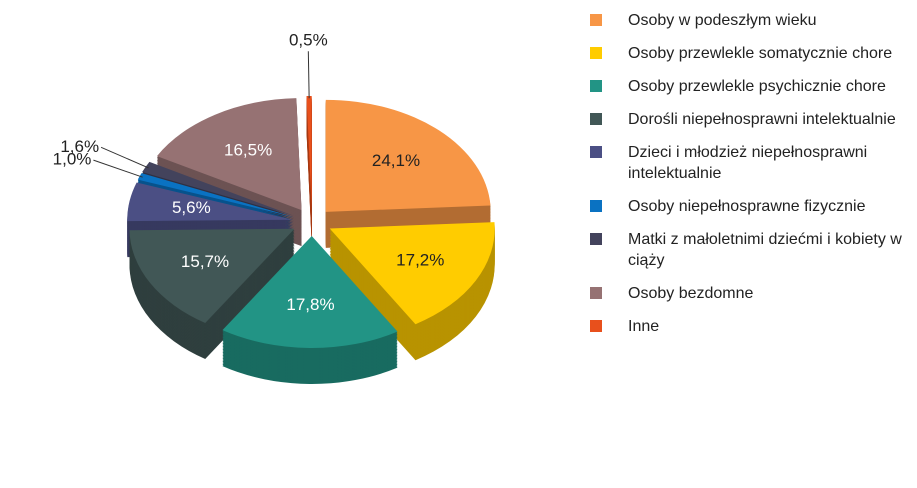 This screenshot has width=917, height=488. What do you see at coordinates (722, 20) in the screenshot?
I see `legend-label: Osoby w podeszłym wieku` at bounding box center [722, 20].